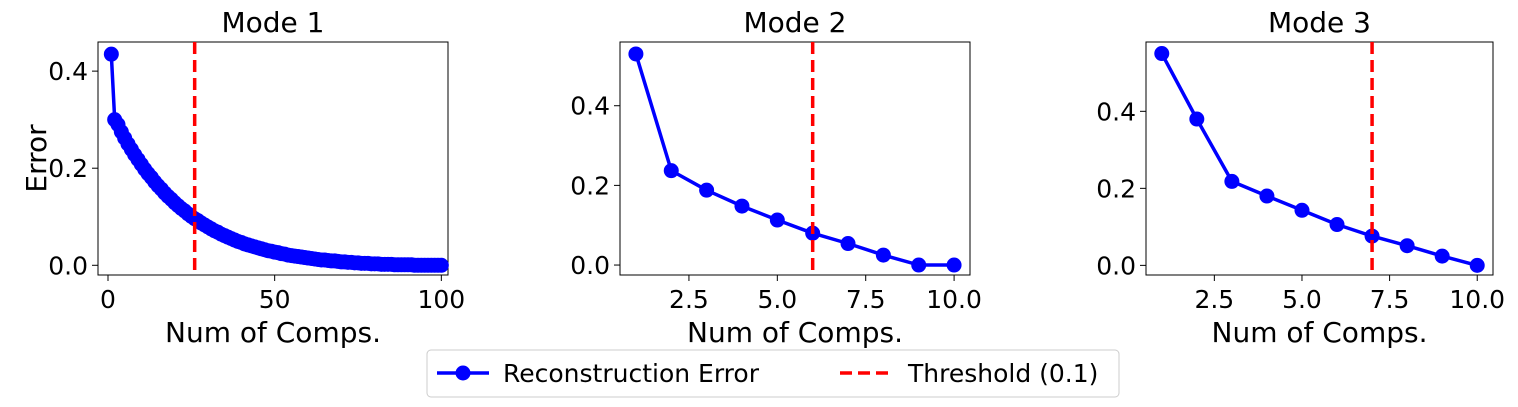  What do you see at coordinates (272, 22) in the screenshot?
I see `chart-title: Mode 1` at bounding box center [272, 22].